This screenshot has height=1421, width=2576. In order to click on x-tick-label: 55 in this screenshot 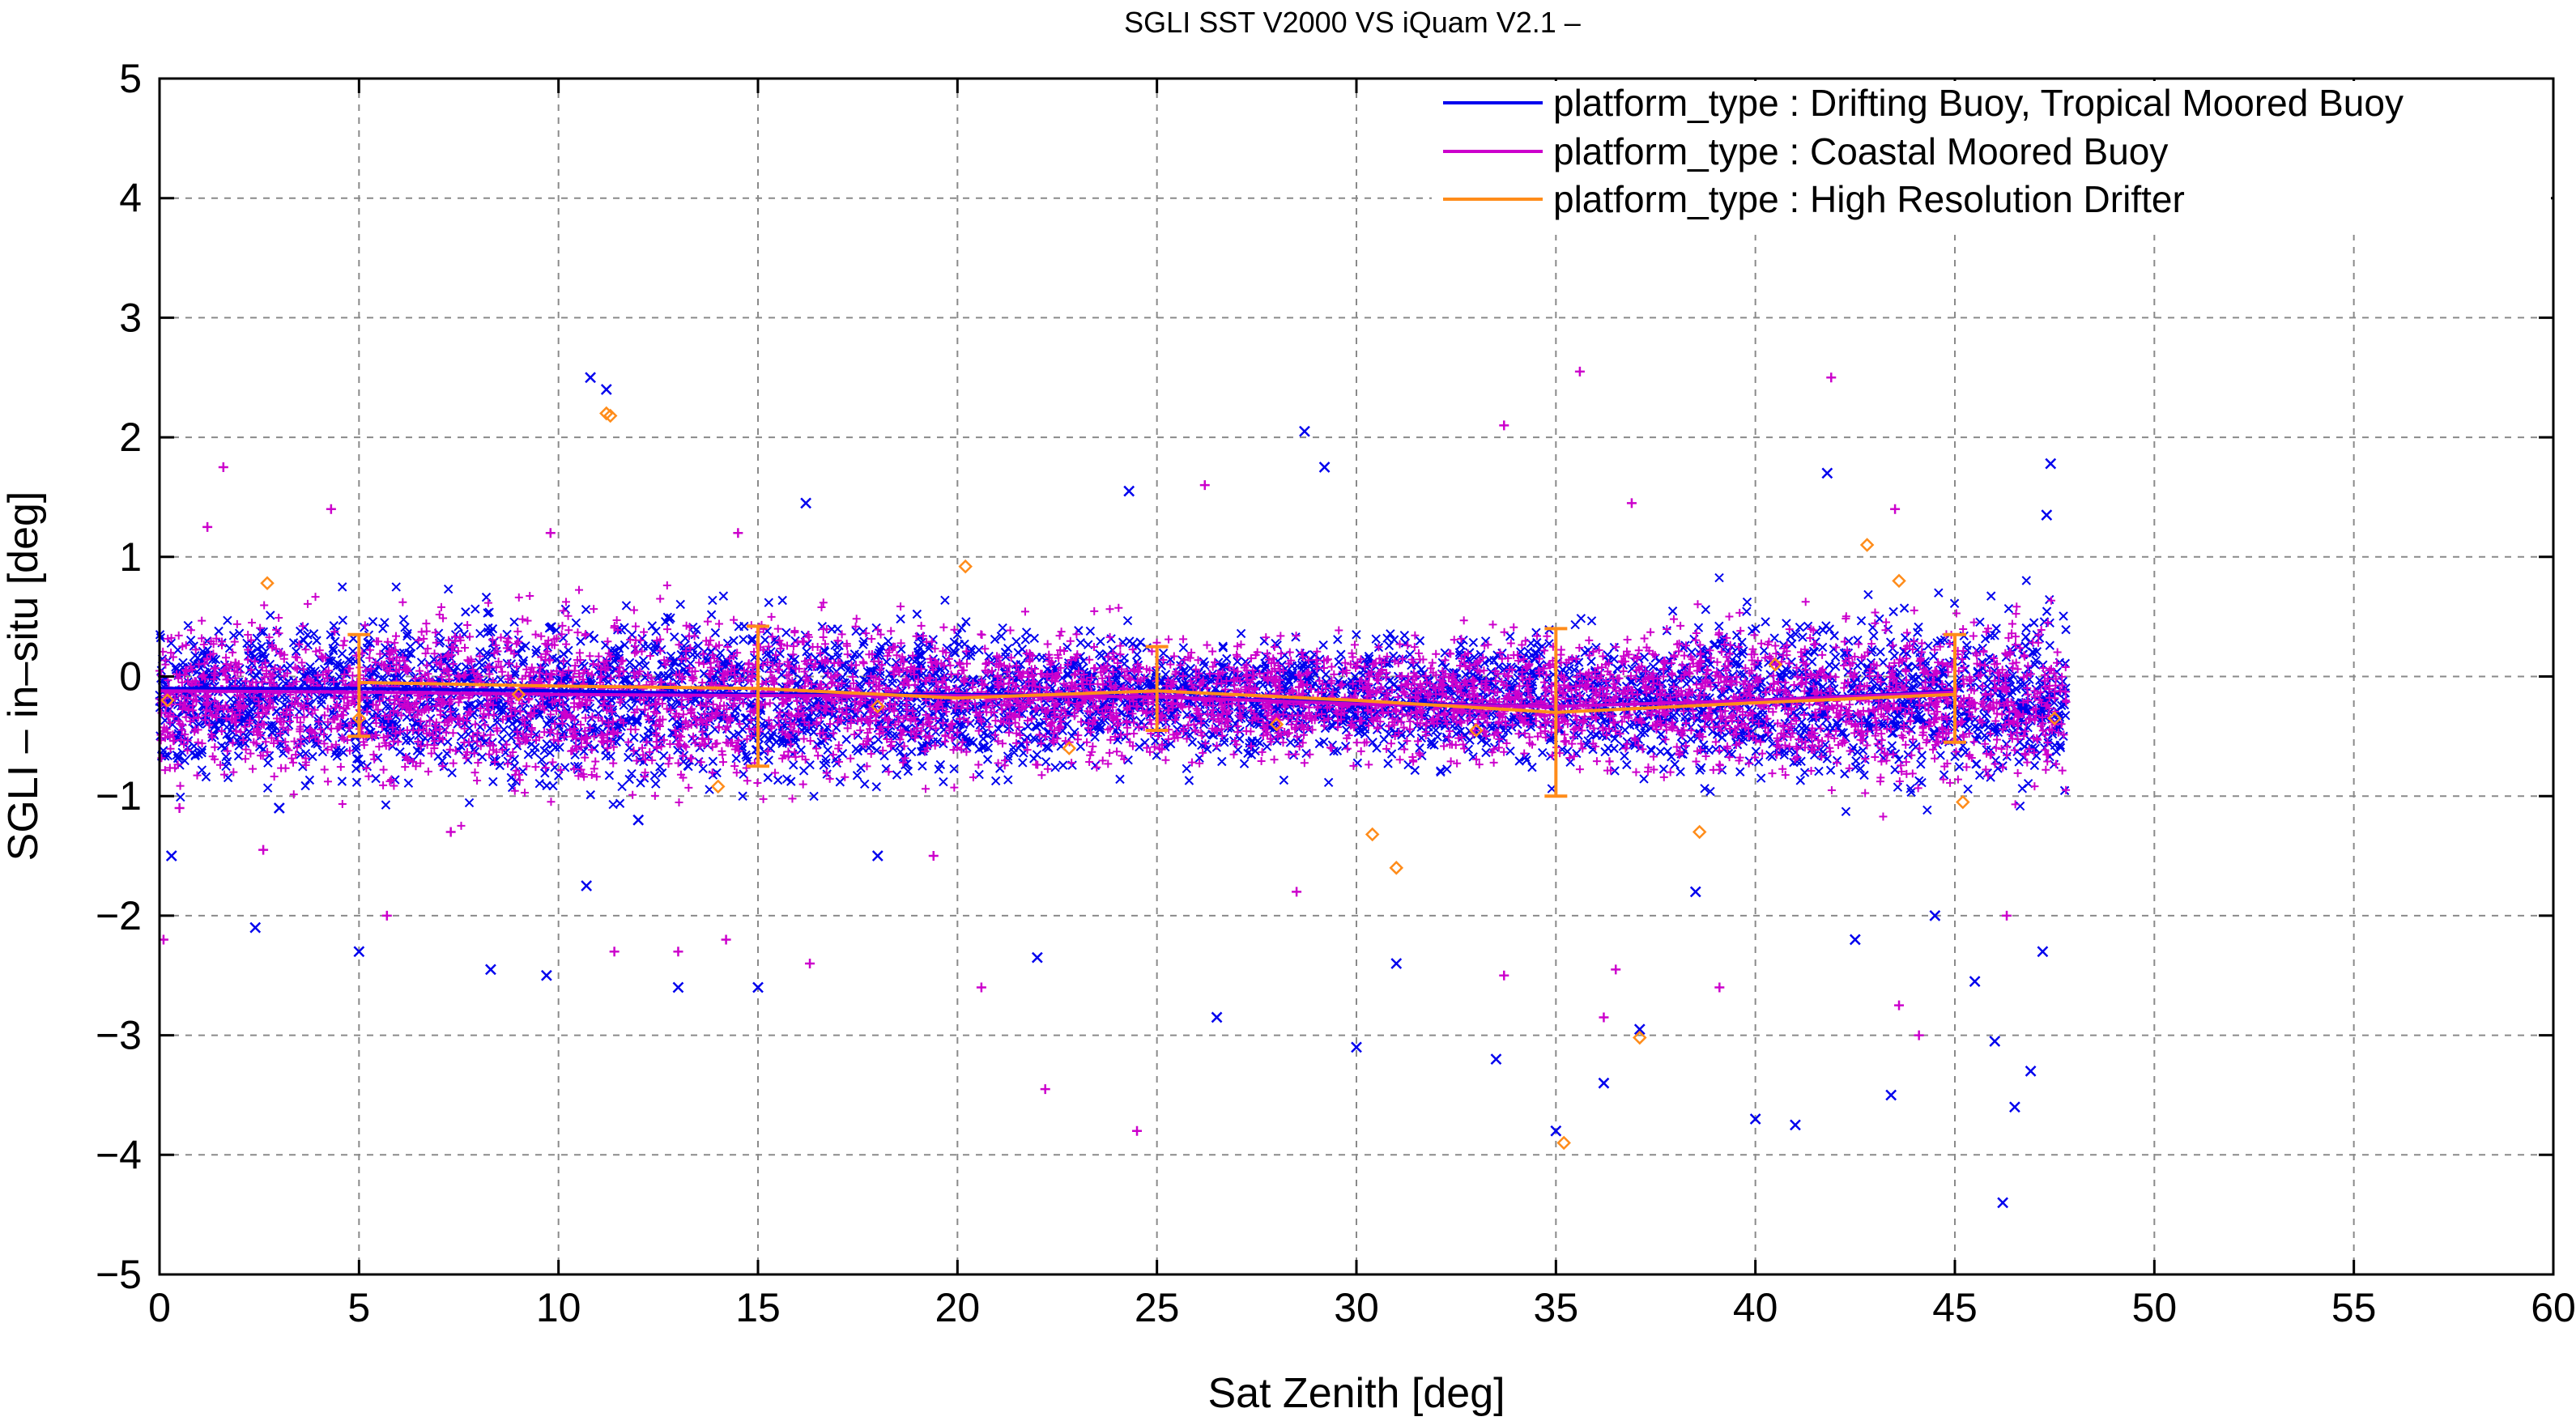, I will do `click(2354, 1307)`.